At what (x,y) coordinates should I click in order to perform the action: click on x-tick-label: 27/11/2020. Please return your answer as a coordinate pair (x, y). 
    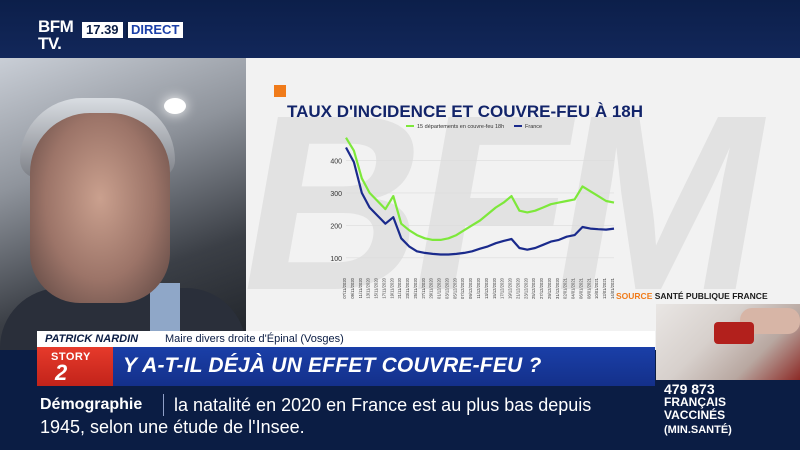
    Looking at the image, I should click on (423, 287).